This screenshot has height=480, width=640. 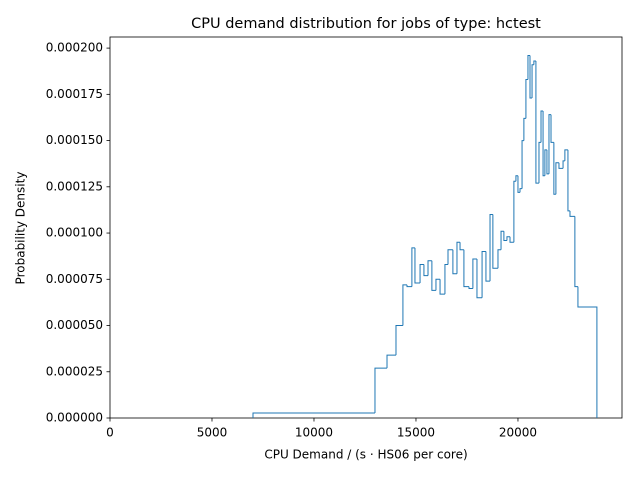 I want to click on y-tick-label: 0.000200, so click(x=74, y=48).